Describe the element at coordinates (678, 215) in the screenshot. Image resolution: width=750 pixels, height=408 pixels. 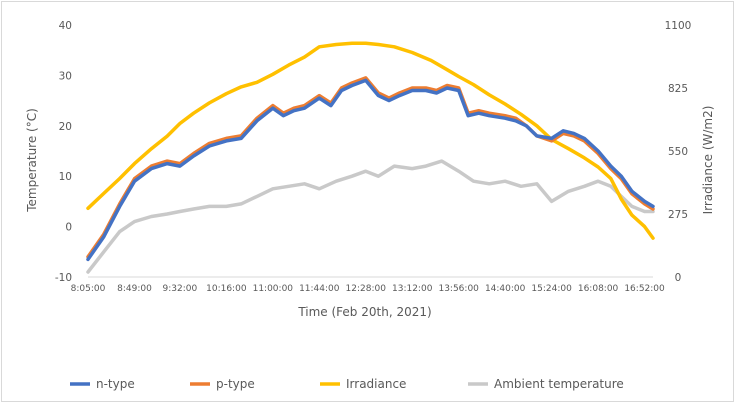
I see `y2-tick-label: 275` at that location.